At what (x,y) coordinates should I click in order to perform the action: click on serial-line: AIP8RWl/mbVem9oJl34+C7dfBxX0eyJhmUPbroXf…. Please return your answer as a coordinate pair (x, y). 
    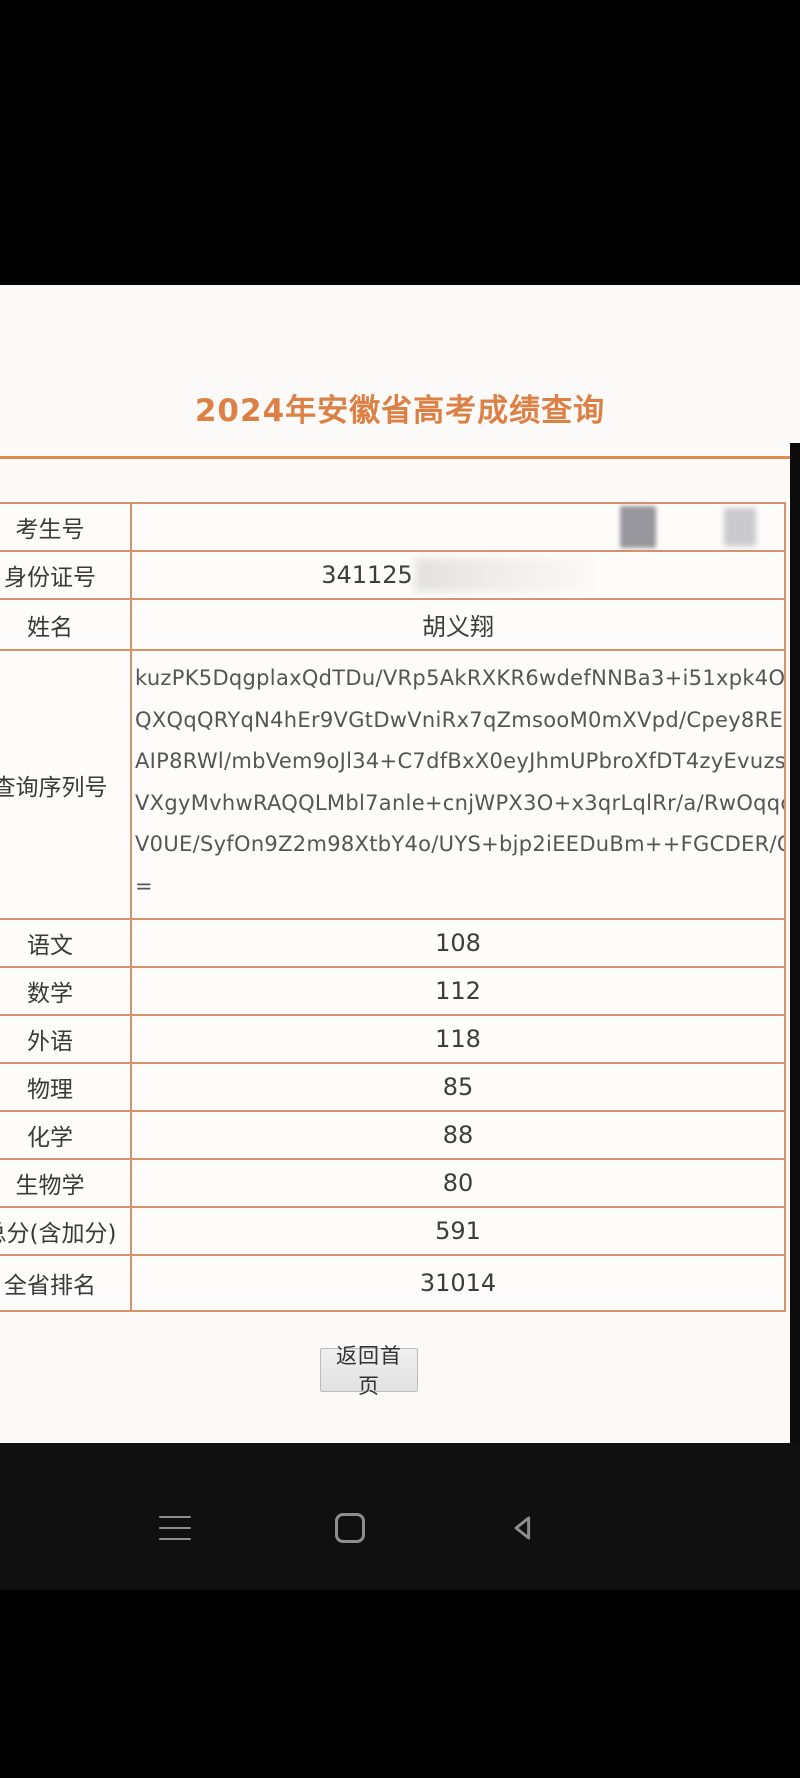
    Looking at the image, I should click on (459, 761).